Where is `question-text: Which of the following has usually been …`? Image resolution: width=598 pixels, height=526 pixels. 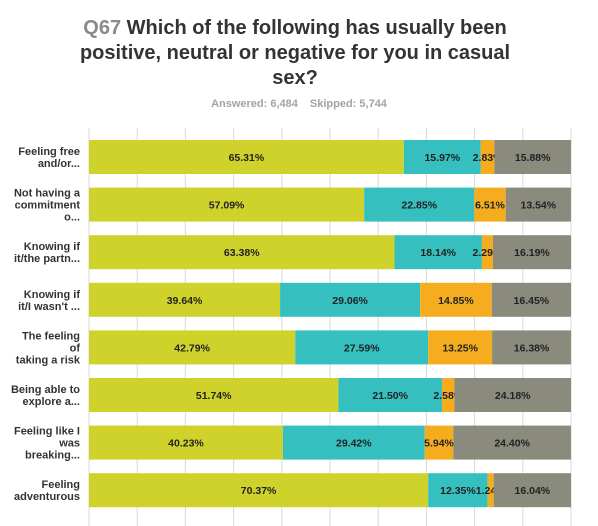
question-text: Which of the following has usually been … is located at coordinates (295, 53).